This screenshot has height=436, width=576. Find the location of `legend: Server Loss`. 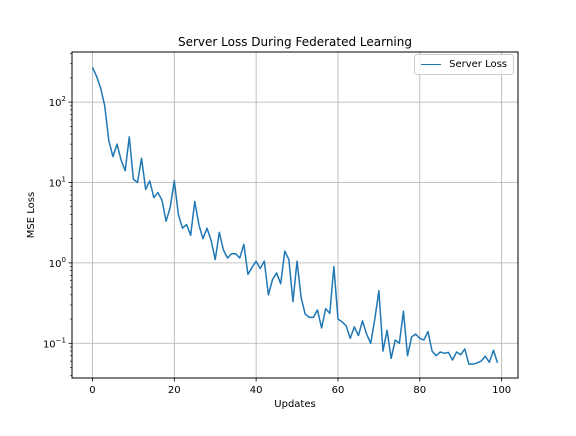

legend: Server Loss is located at coordinates (464, 64).